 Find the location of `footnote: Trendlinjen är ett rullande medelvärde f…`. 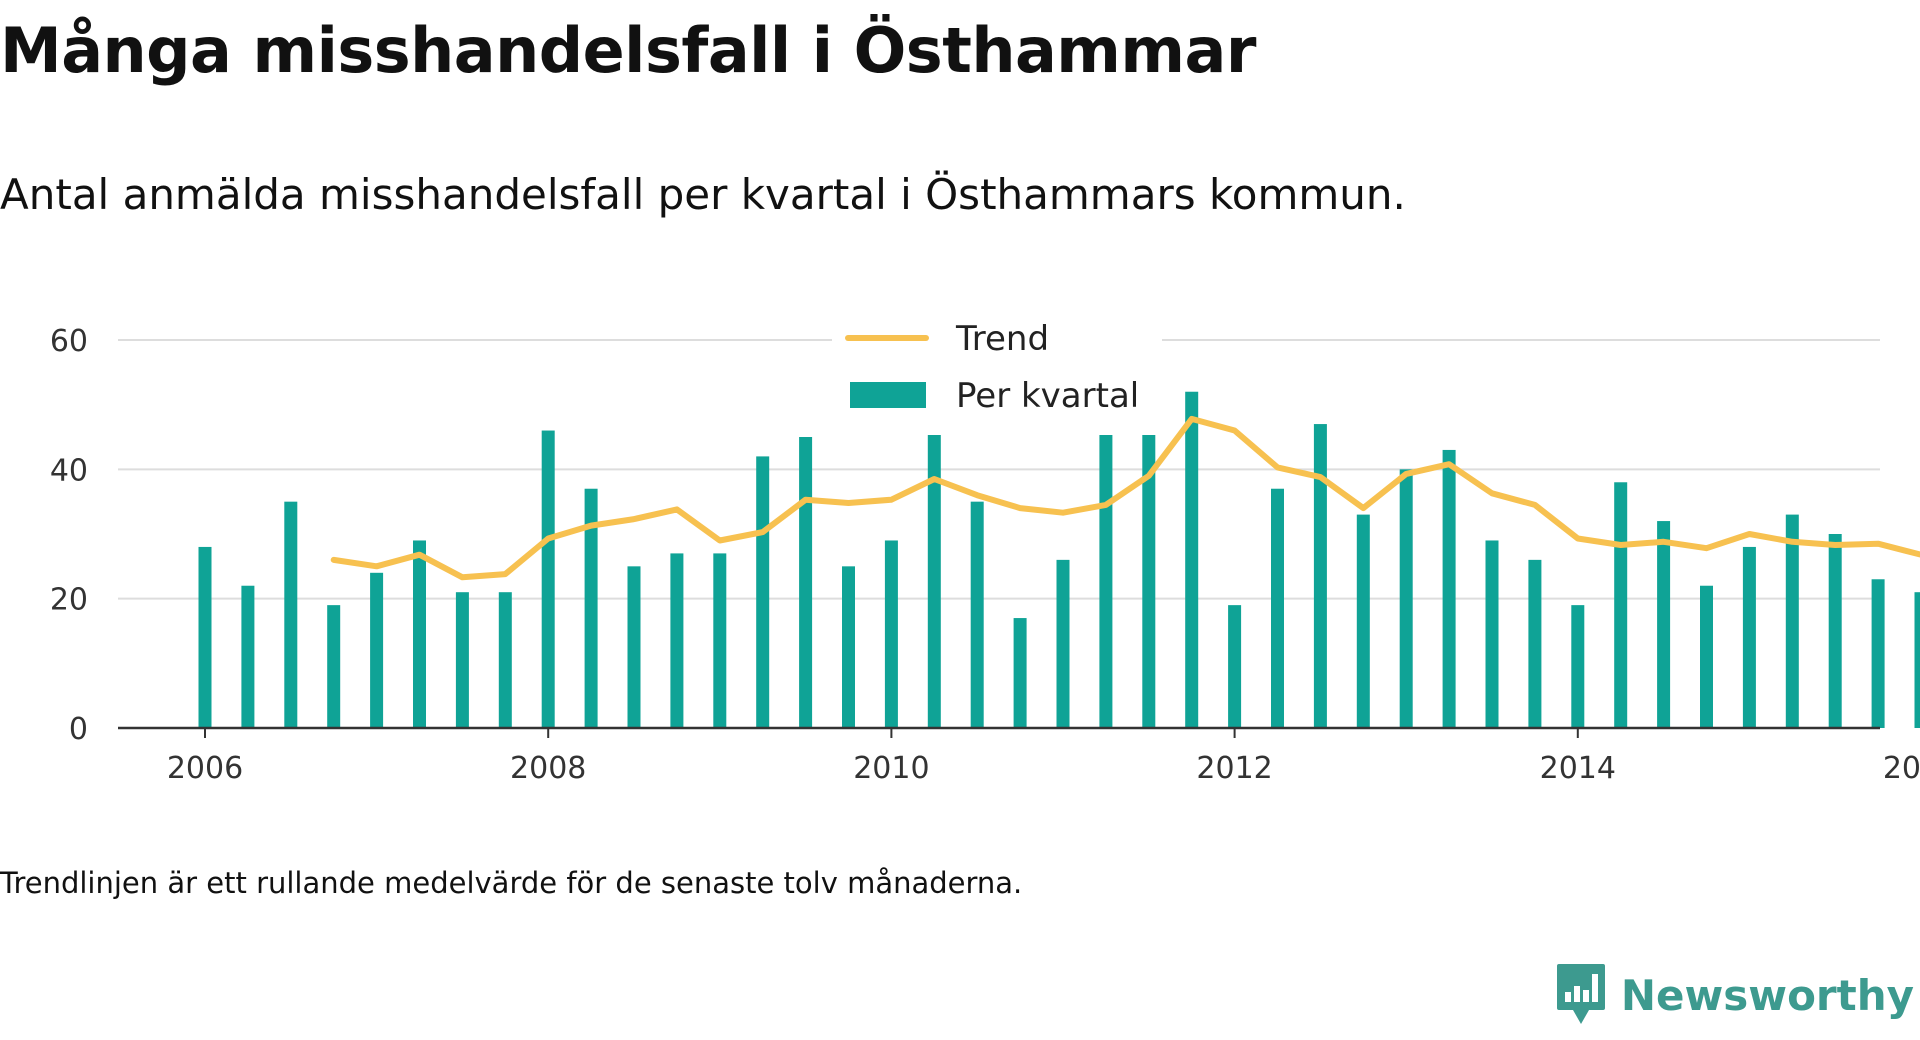

footnote: Trendlinjen är ett rullande medelvärde f… is located at coordinates (511, 883).